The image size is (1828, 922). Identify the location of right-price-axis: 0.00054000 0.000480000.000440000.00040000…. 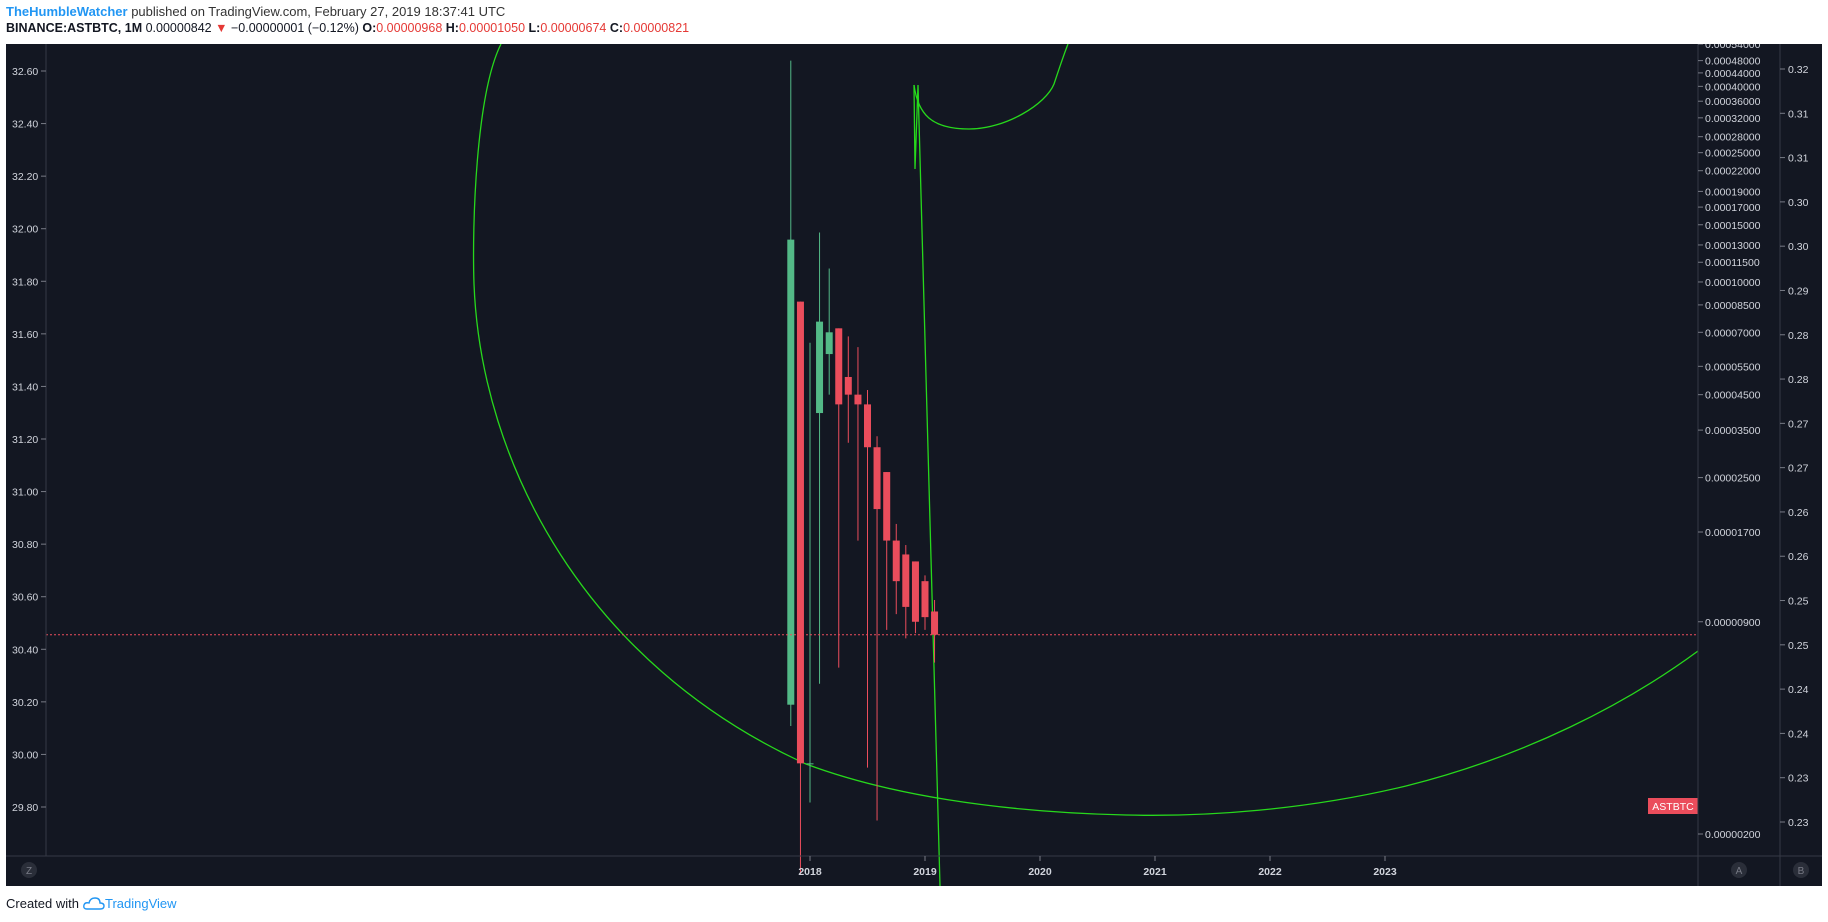
(1729, 440).